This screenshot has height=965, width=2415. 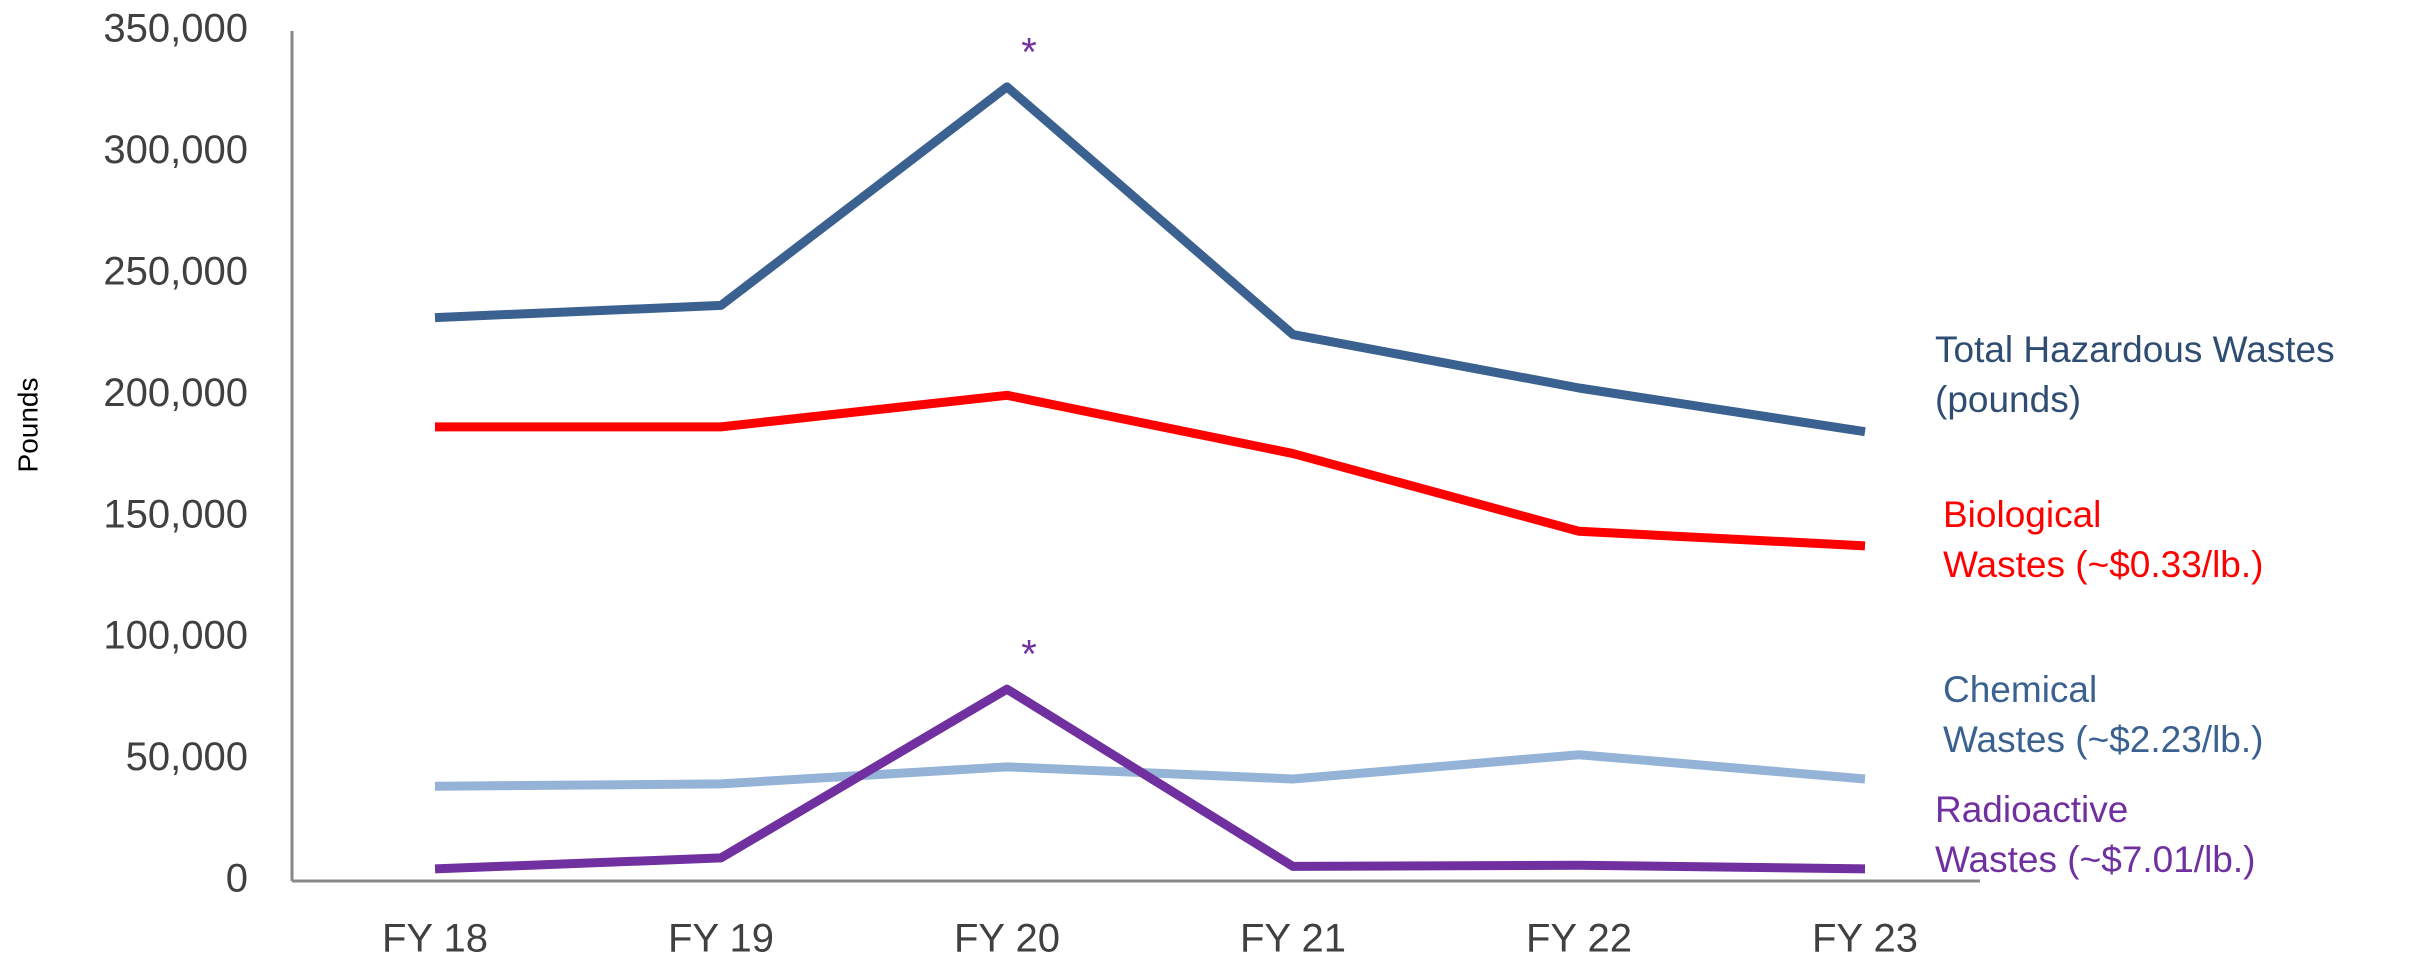 I want to click on y-tick-label: 350,000, so click(x=175, y=29).